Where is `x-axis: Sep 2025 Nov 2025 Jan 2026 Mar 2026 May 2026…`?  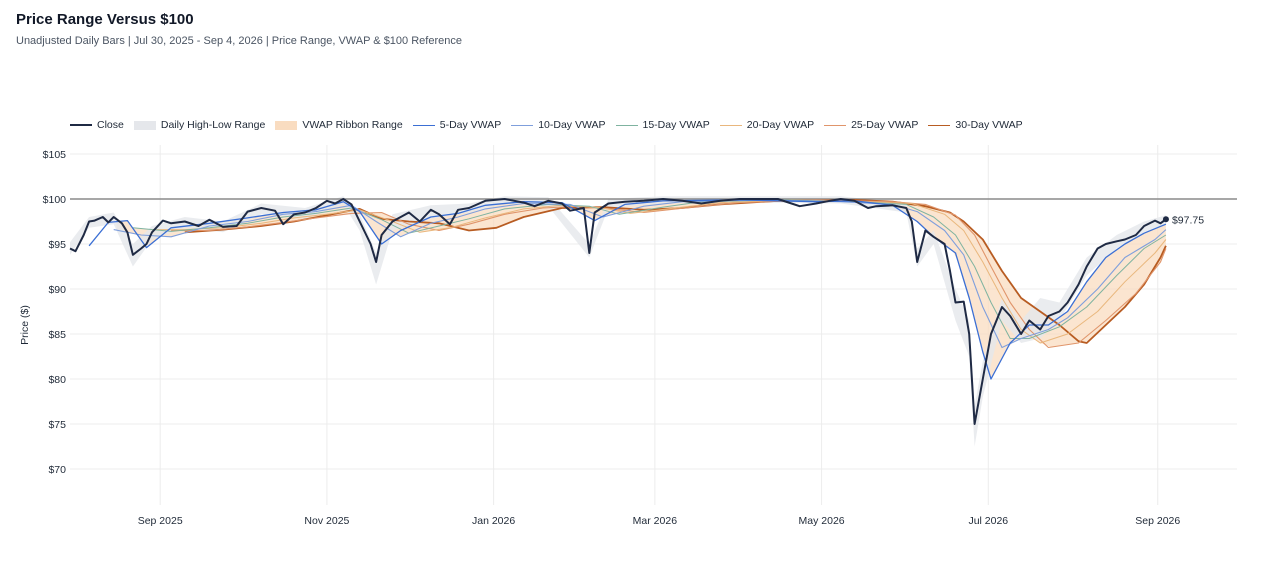
x-axis: Sep 2025 Nov 2025 Jan 2026 Mar 2026 May 2026… is located at coordinates (659, 521).